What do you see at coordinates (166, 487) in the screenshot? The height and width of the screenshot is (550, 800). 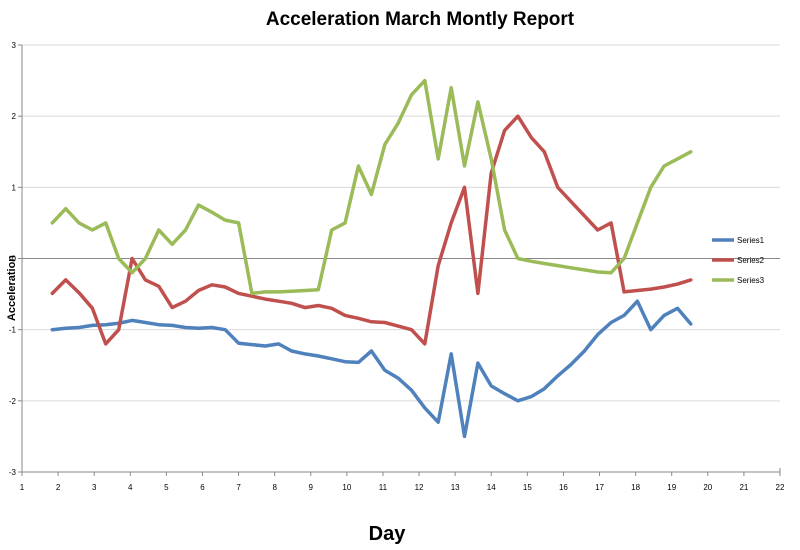 I see `x-tick-label: 5` at bounding box center [166, 487].